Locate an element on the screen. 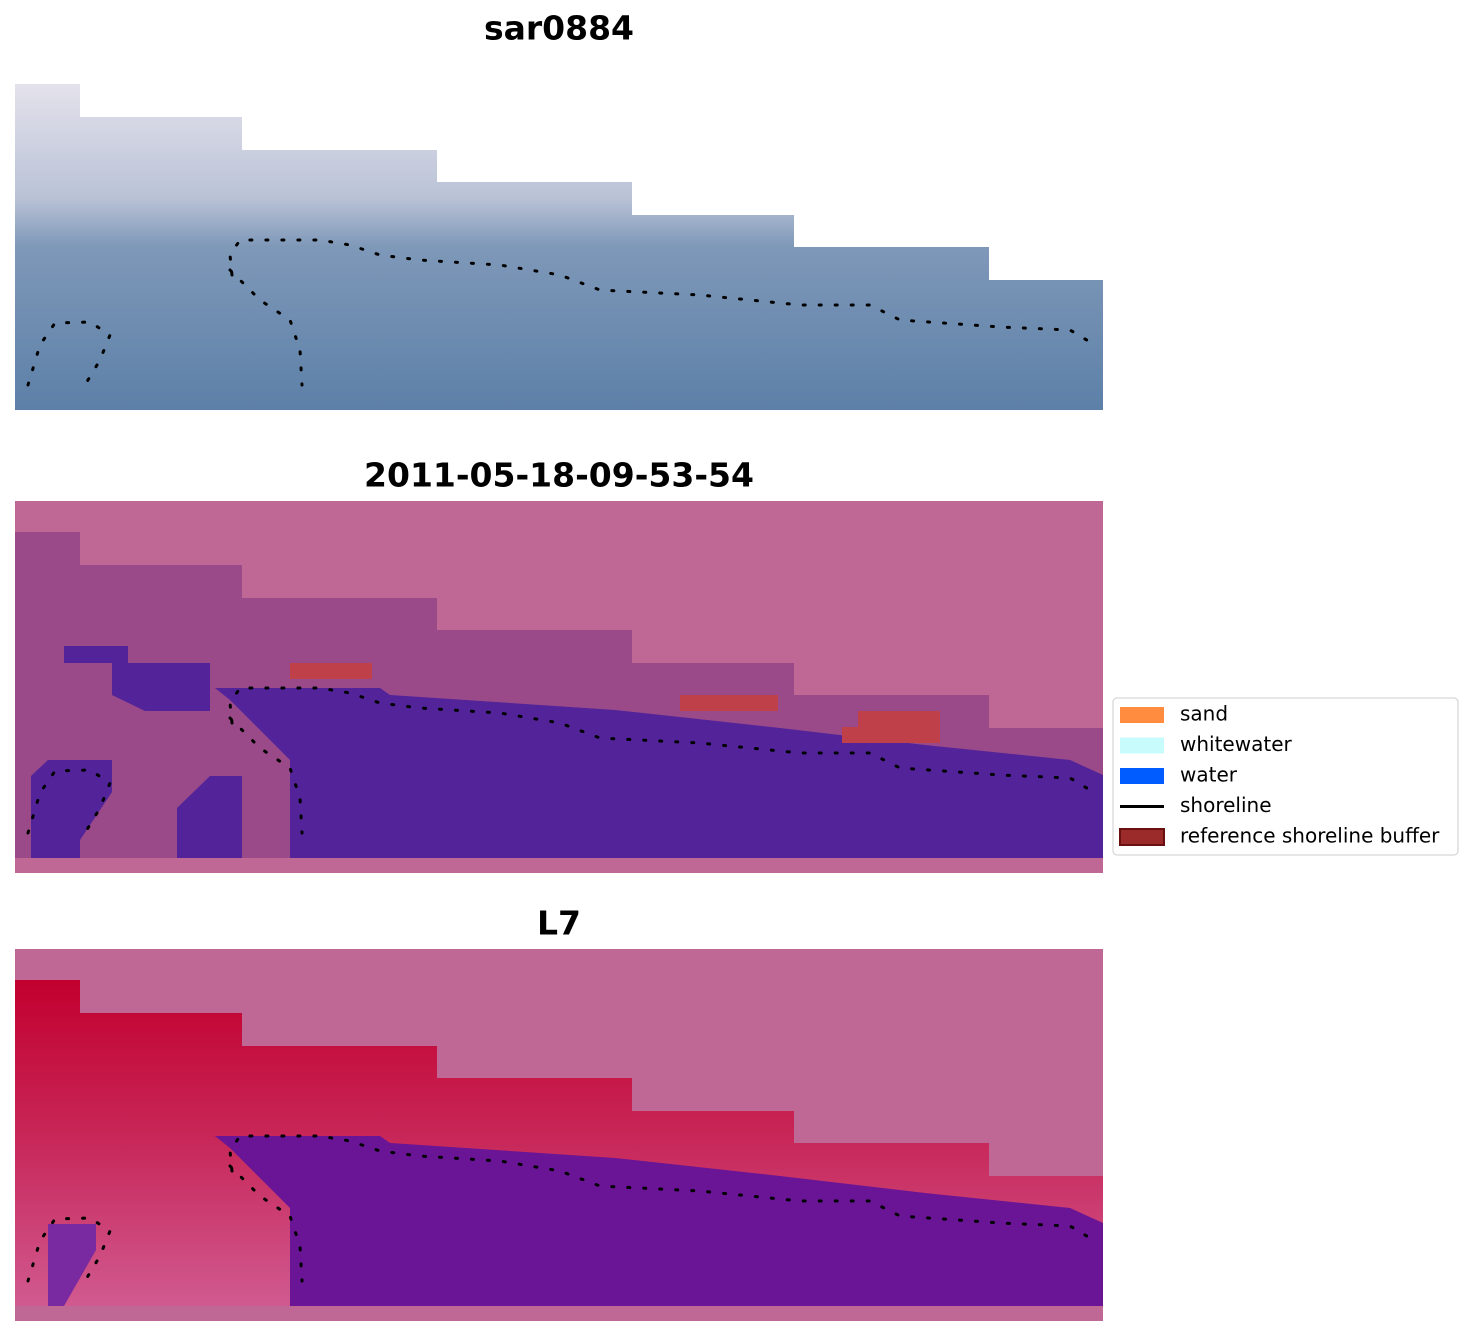 The height and width of the screenshot is (1341, 1473). legend-label: water is located at coordinates (1209, 775).